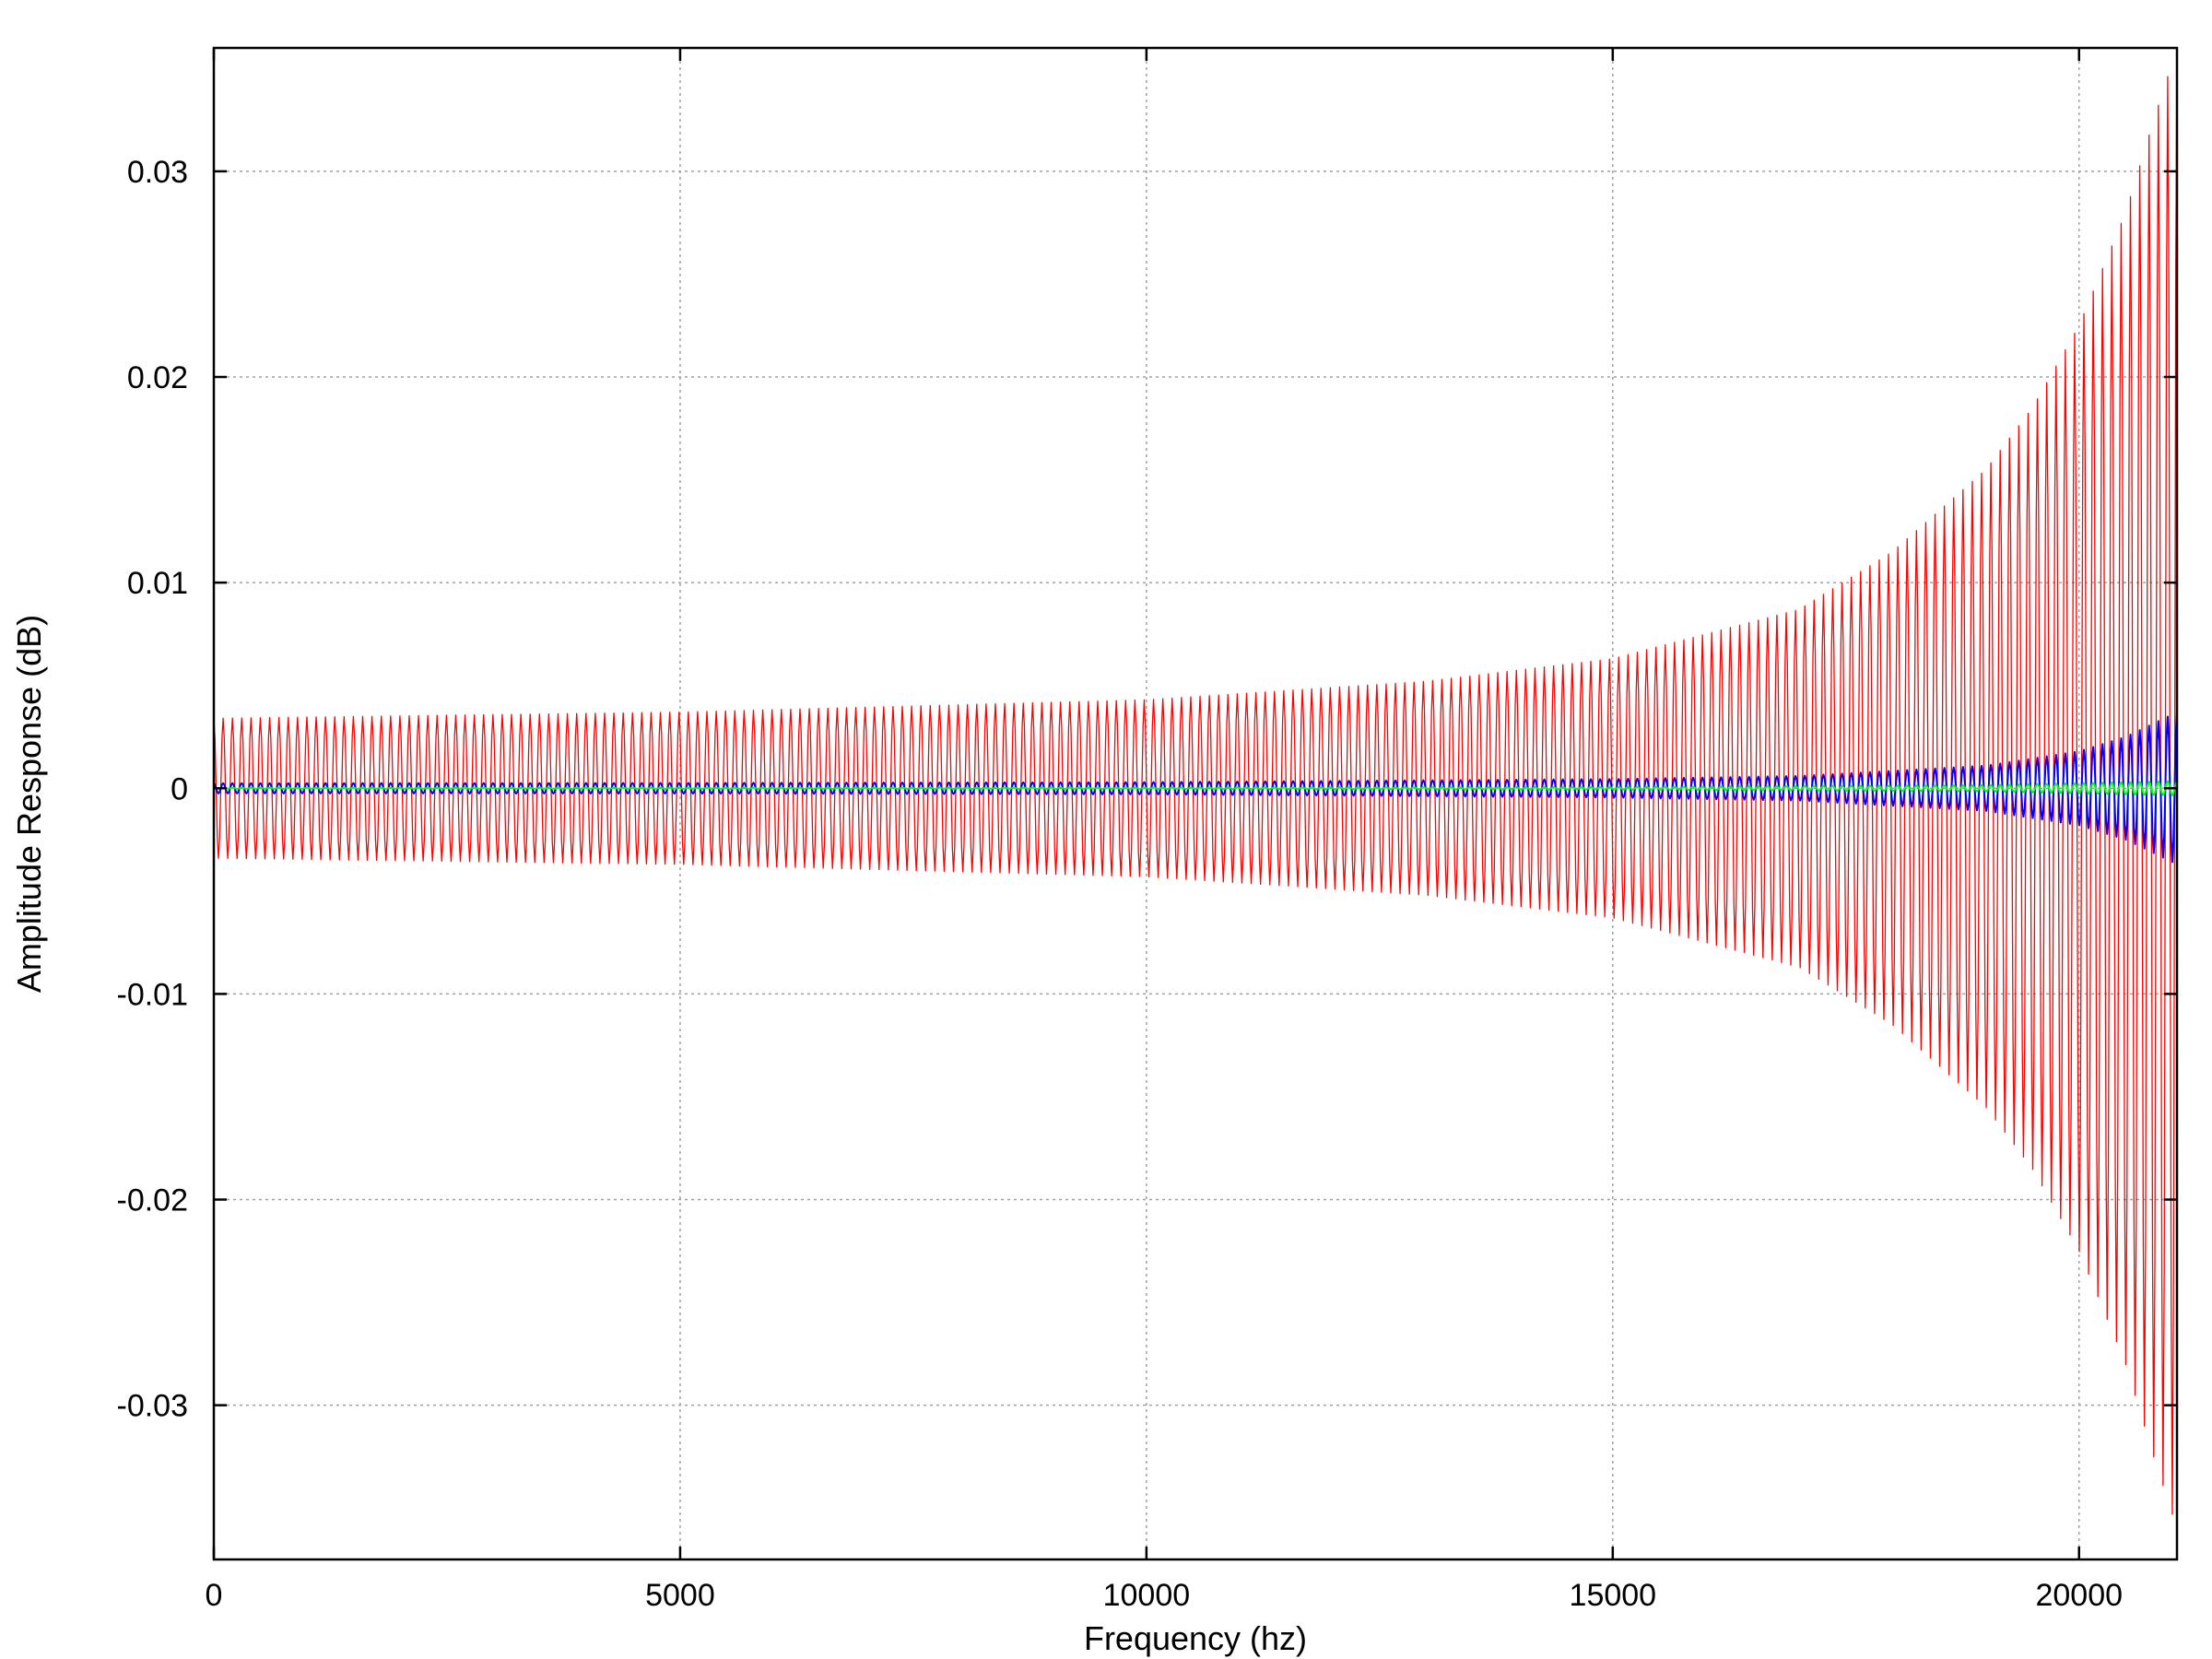  I want to click on x-axis-label: Frequency (hz), so click(1195, 1638).